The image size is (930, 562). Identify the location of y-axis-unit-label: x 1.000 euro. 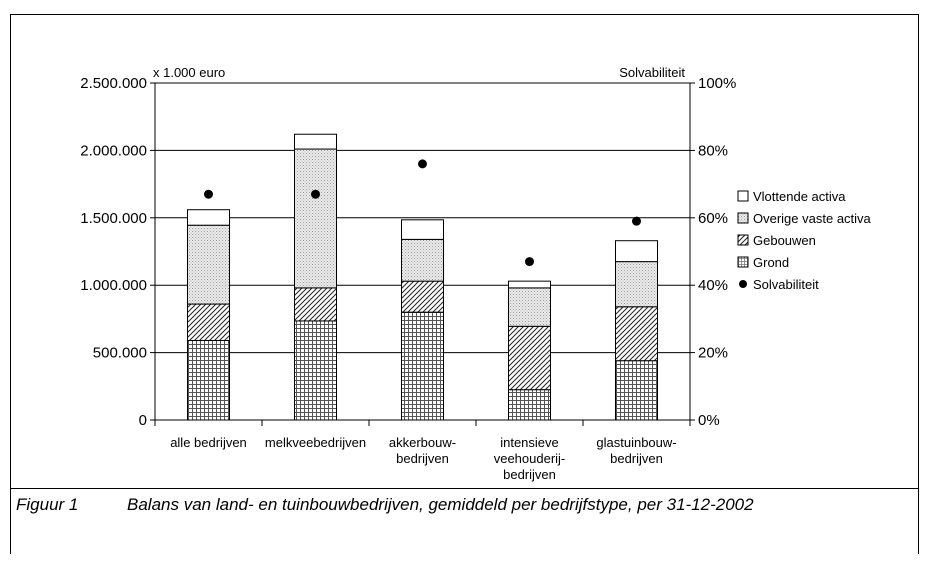
(189, 72).